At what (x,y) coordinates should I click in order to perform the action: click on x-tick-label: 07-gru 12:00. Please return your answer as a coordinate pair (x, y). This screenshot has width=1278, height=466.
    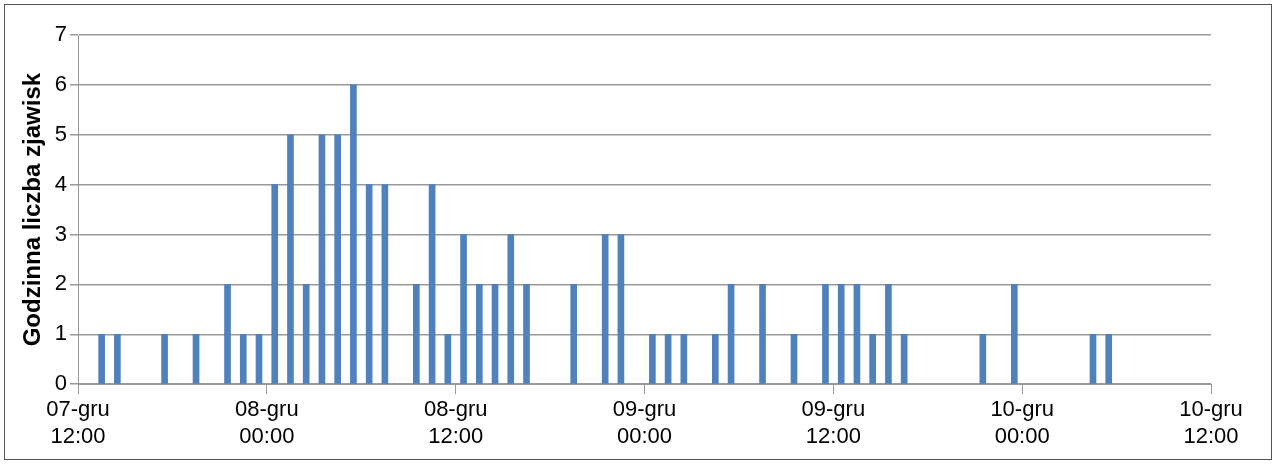
    Looking at the image, I should click on (78, 422).